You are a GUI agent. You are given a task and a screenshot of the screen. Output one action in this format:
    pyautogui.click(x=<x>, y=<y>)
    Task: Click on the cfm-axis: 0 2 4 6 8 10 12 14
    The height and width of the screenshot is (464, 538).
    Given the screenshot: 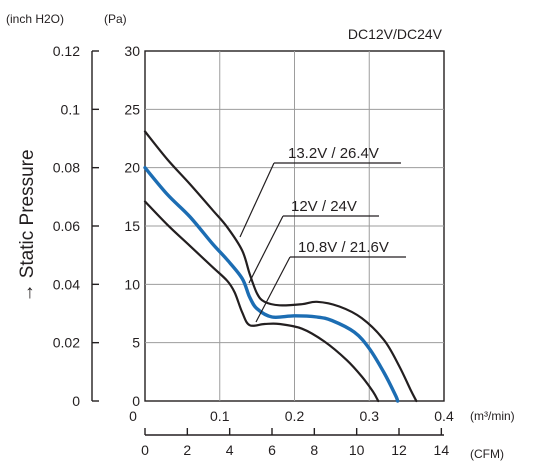 What is the action you would take?
    pyautogui.click(x=295, y=443)
    